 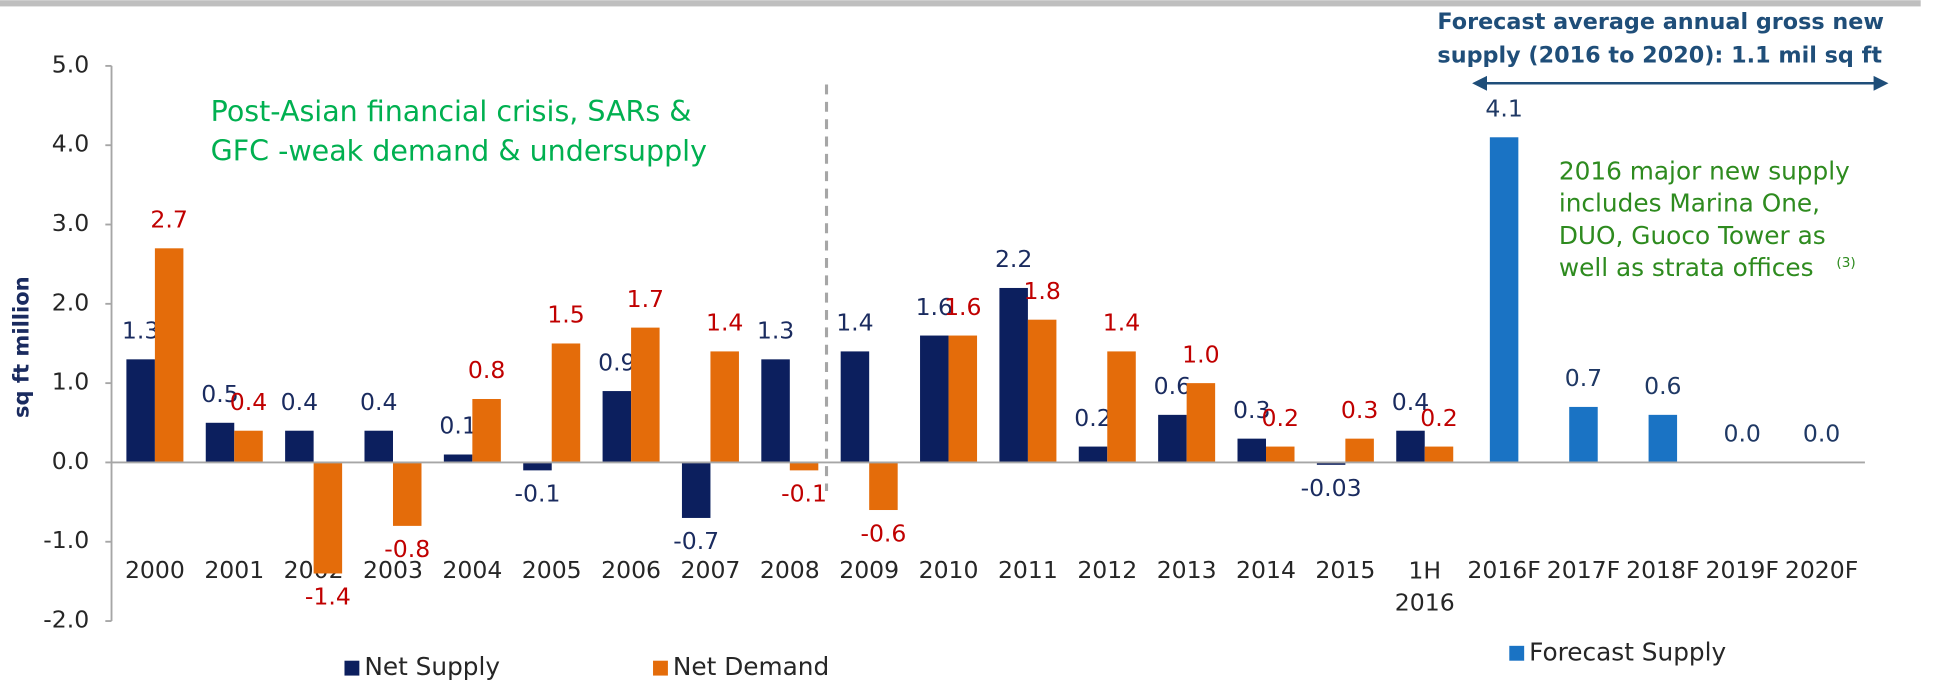 I want to click on data-label: 4.1, so click(x=1503, y=109).